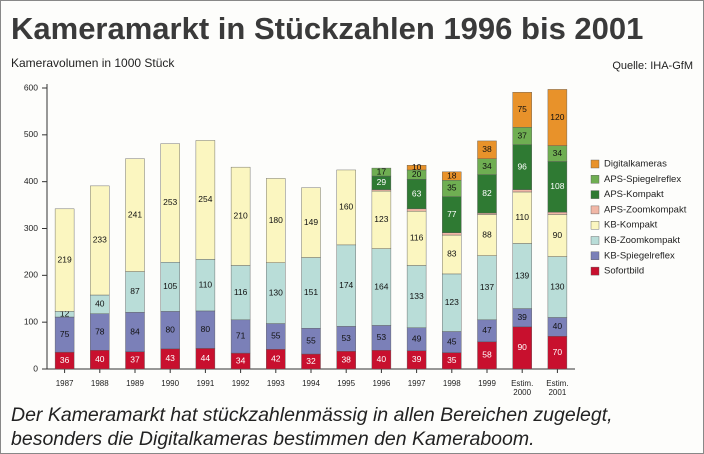 This screenshot has width=704, height=454. I want to click on legend-label: KB-Spiegelreflex, so click(639, 255).